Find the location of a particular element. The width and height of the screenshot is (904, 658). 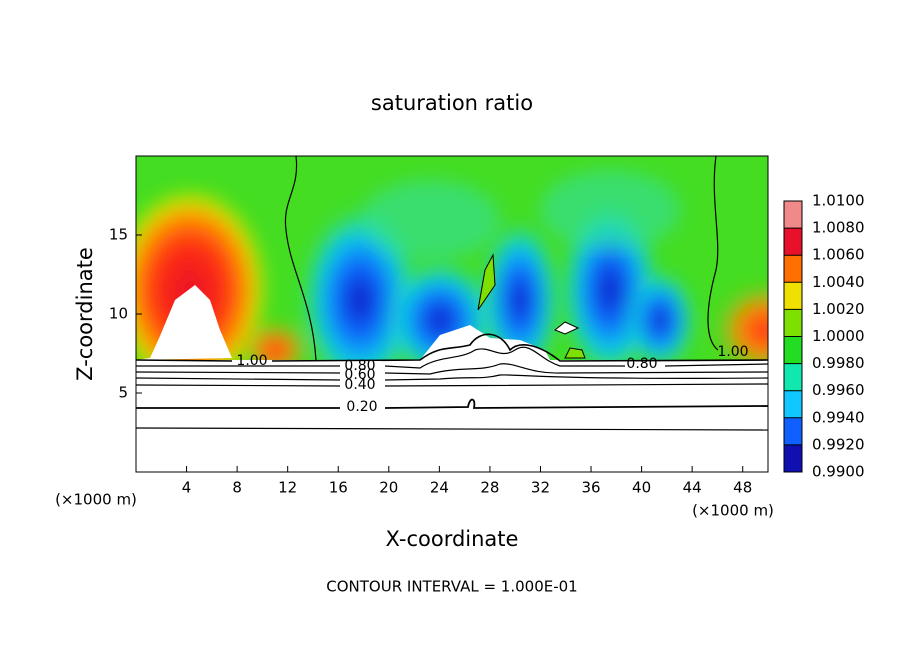

footer: CONTOUR INTERVAL = 1.000E-01 is located at coordinates (451, 587).